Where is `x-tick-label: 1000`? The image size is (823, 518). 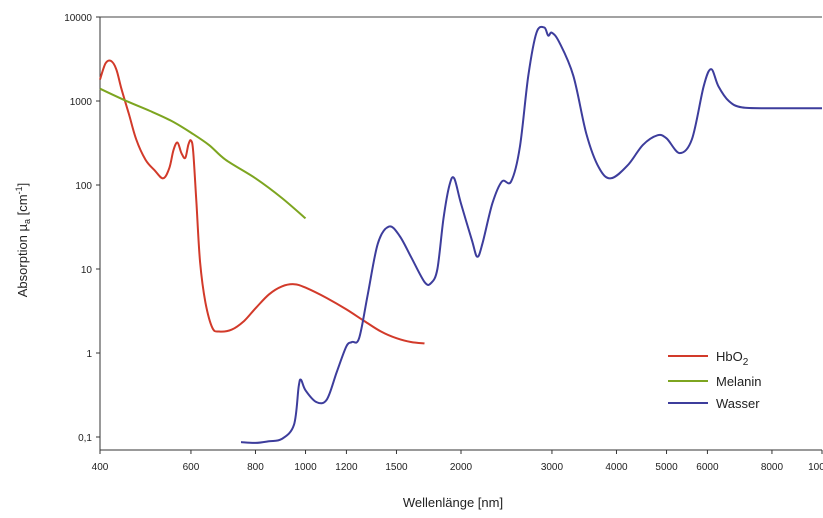
x-tick-label: 1000 is located at coordinates (305, 467).